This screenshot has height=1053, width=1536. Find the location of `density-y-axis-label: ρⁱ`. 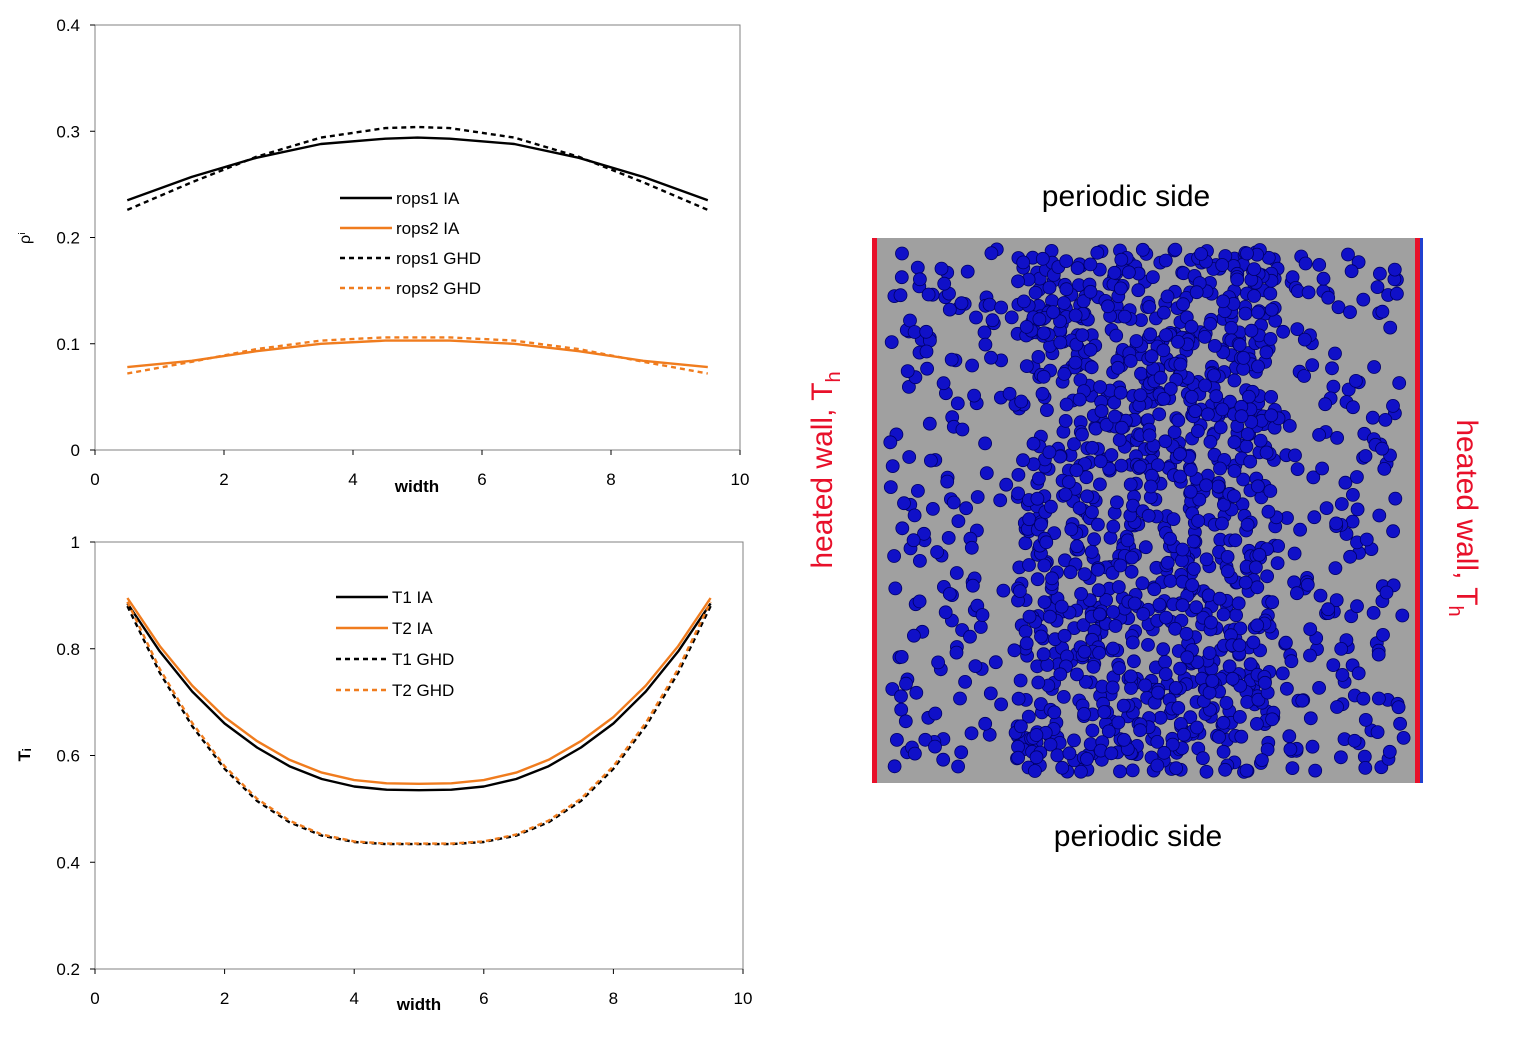

density-y-axis-label: ρⁱ is located at coordinates (25, 238).